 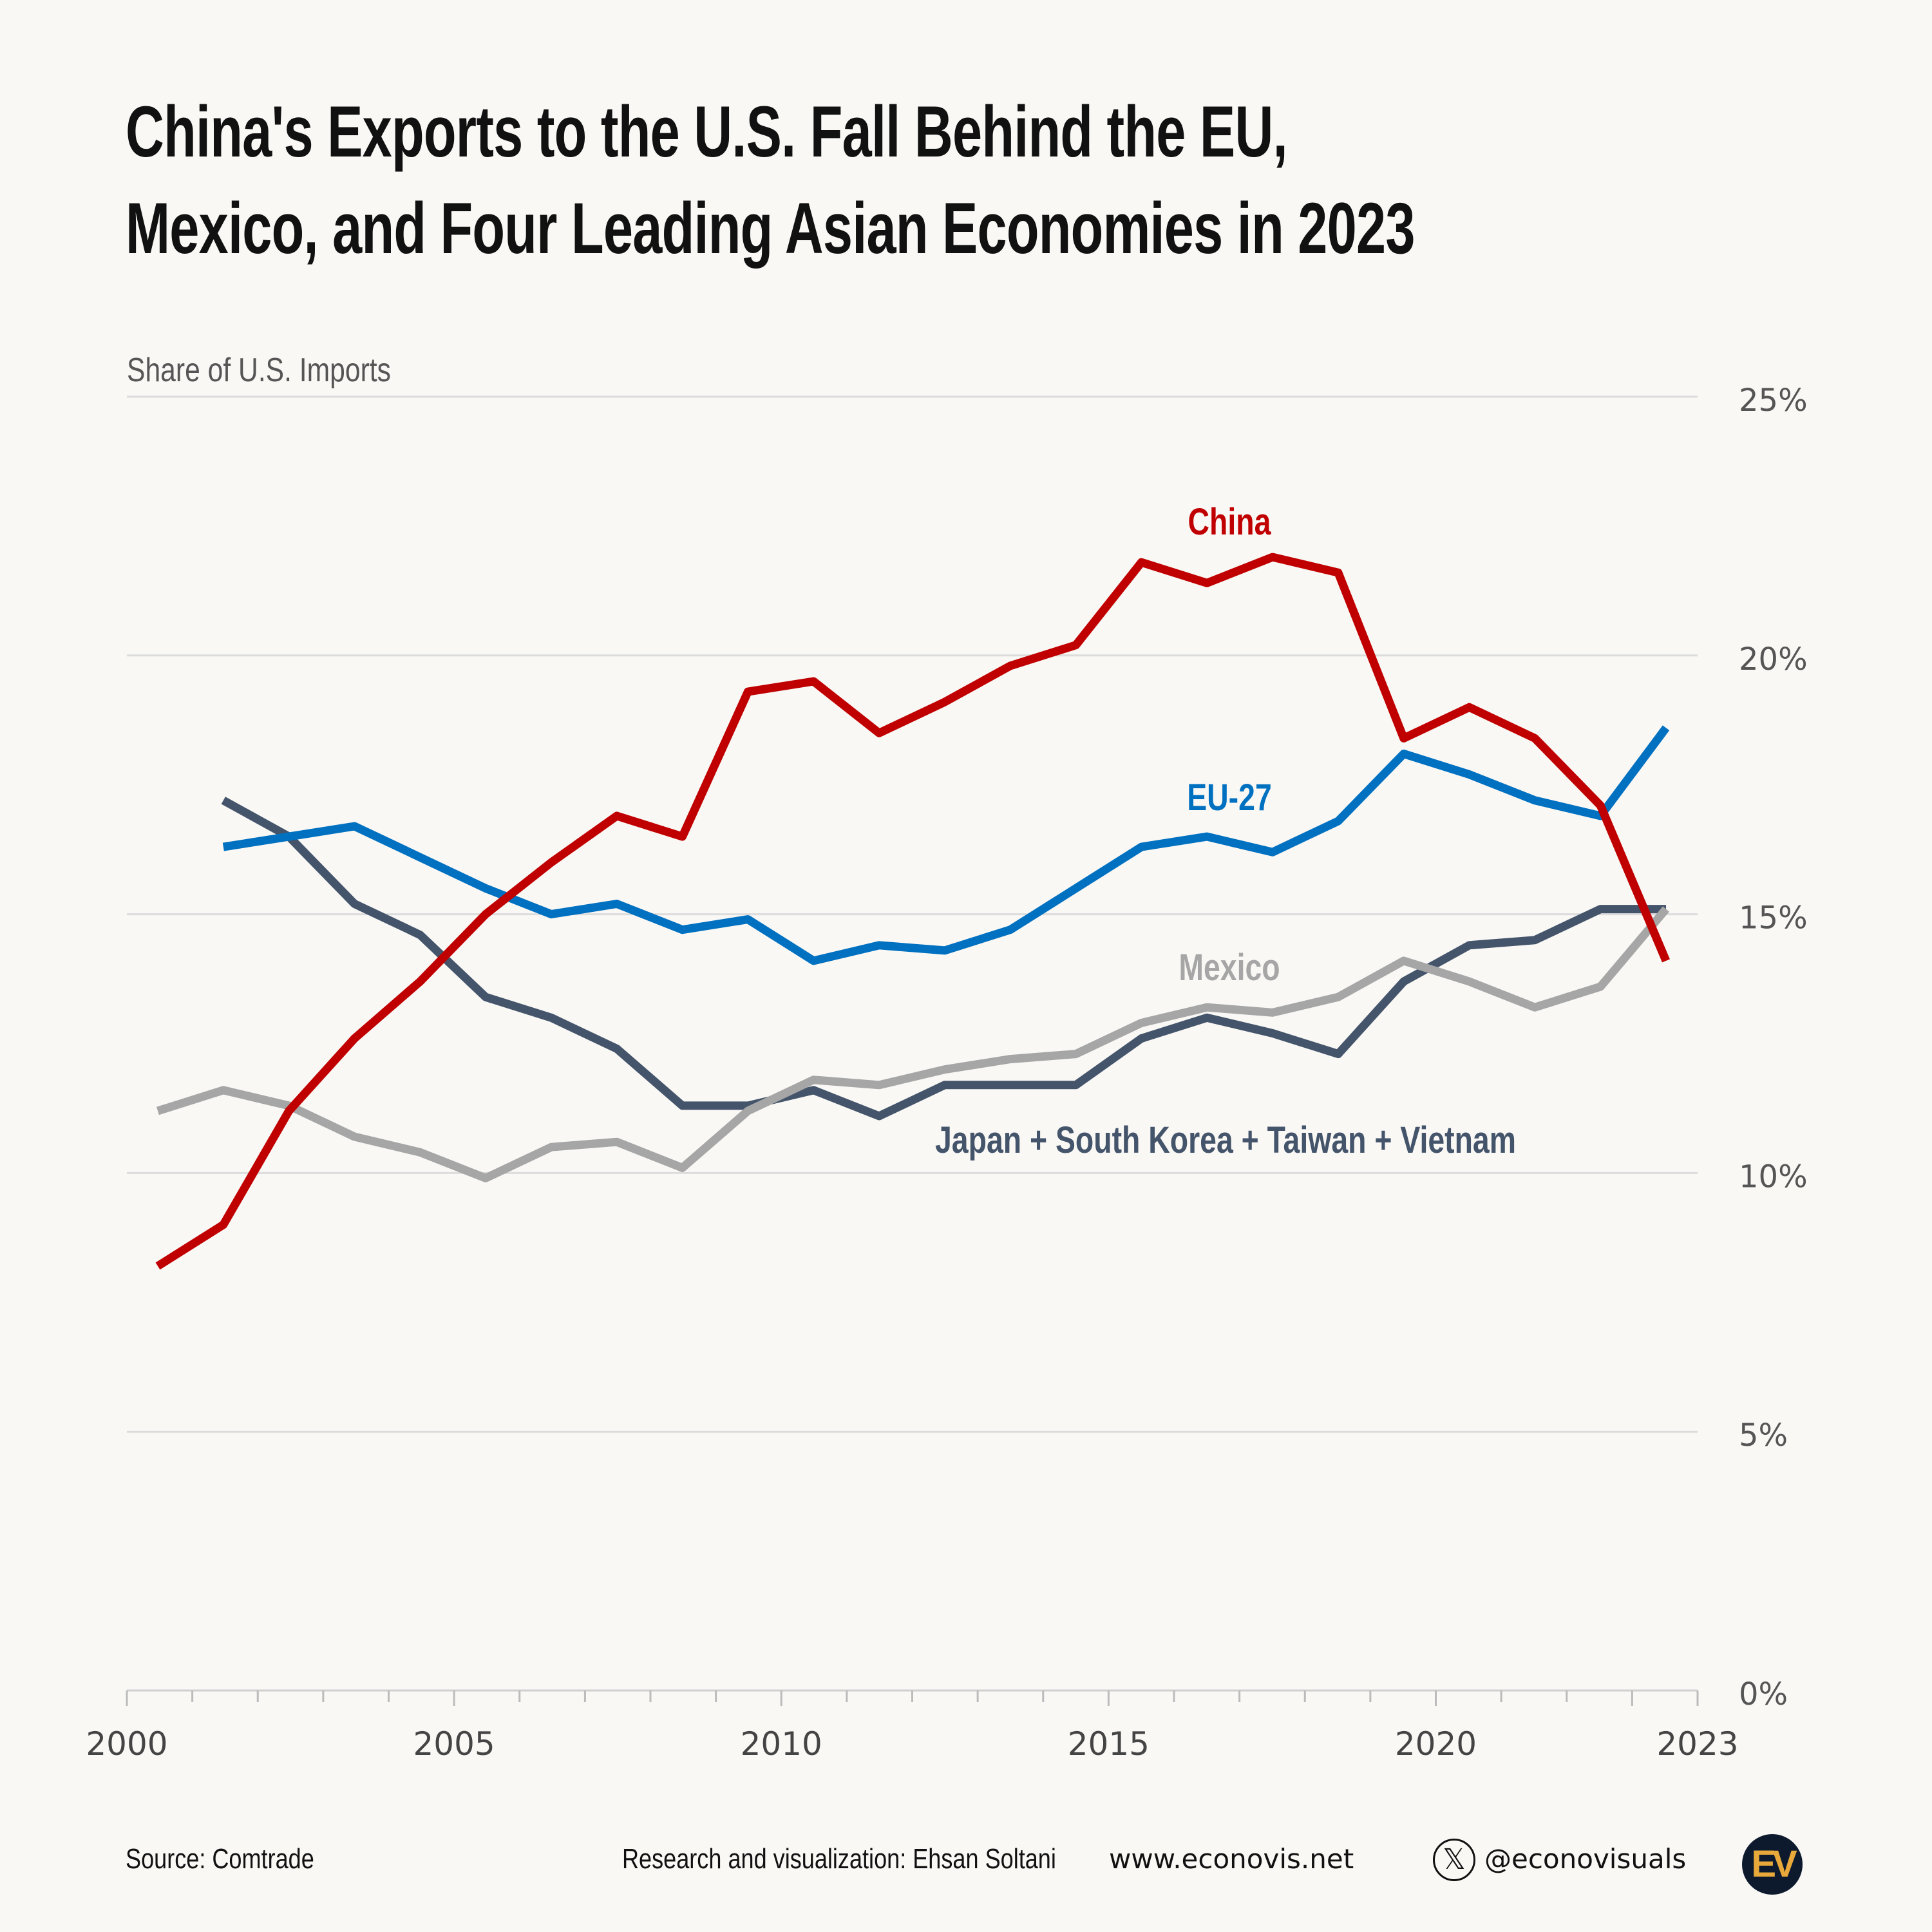 What do you see at coordinates (127, 1744) in the screenshot?
I see `x-tick-label: 2000` at bounding box center [127, 1744].